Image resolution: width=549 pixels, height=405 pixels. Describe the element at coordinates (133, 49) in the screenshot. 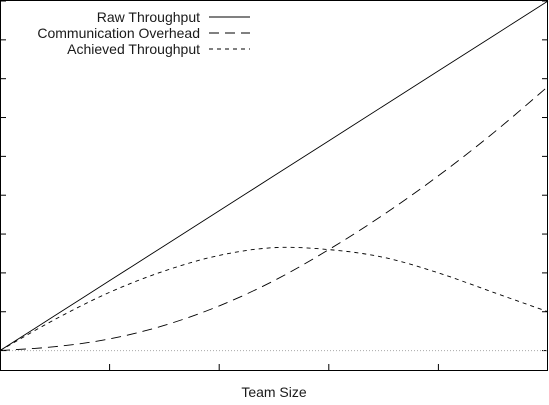

I see `legend-label-achieved-throughput: Achieved Throughput` at that location.